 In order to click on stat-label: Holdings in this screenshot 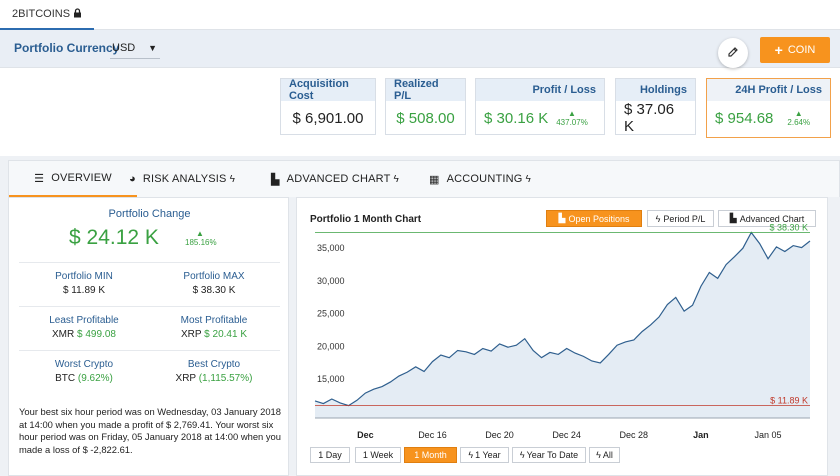, I will do `click(655, 90)`.